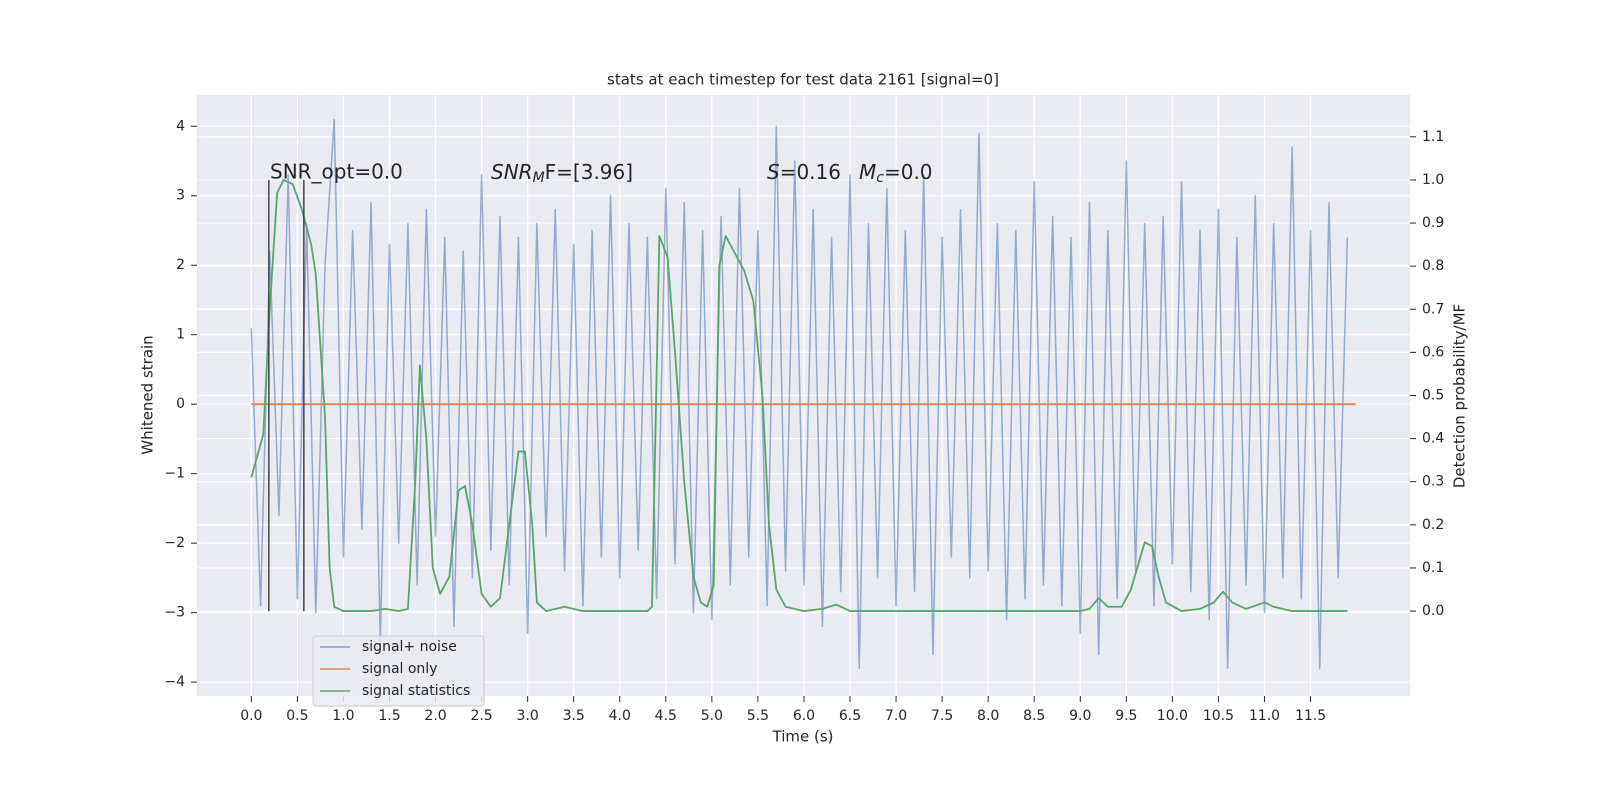 The image size is (1600, 800). Describe the element at coordinates (512, 172) in the screenshot. I see `annotation-part: SNR` at that location.